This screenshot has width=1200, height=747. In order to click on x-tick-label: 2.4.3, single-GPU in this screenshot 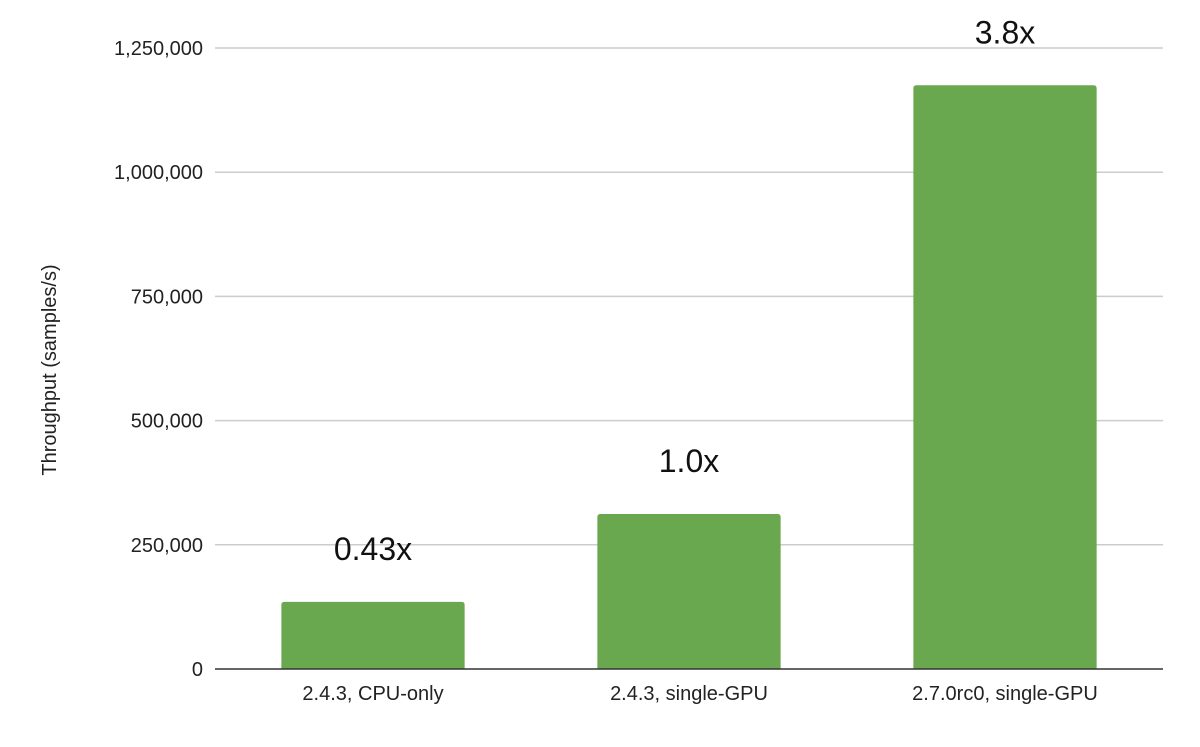, I will do `click(689, 694)`.